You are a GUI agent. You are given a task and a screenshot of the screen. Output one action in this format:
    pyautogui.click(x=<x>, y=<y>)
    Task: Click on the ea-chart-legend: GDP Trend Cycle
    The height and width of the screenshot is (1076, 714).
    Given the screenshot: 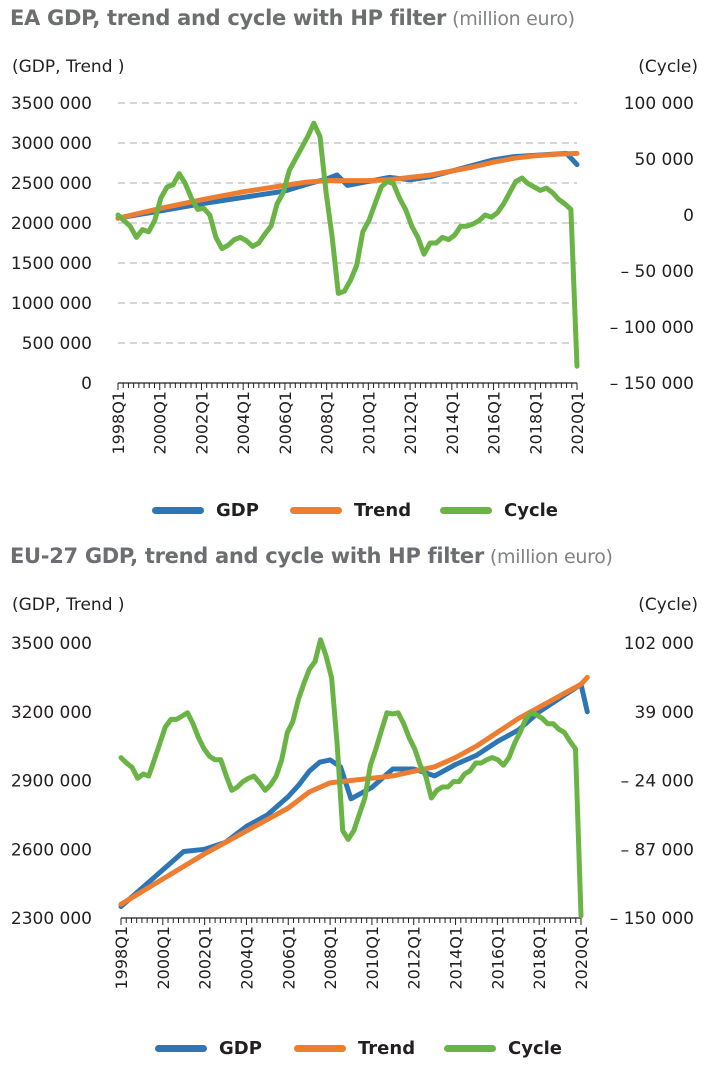 What is the action you would take?
    pyautogui.click(x=357, y=510)
    